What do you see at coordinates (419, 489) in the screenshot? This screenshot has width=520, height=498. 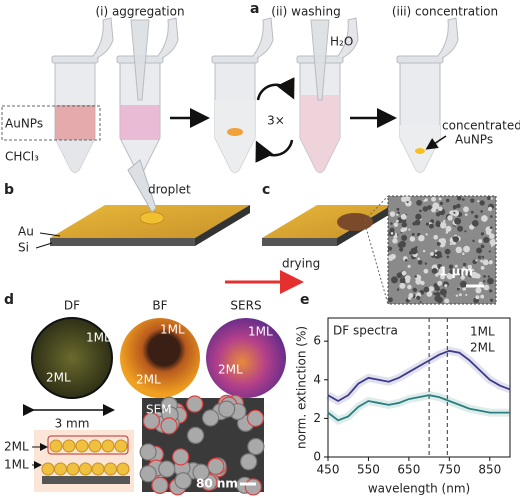 I see `x-axis-label: wavelength (nm)` at bounding box center [419, 489].